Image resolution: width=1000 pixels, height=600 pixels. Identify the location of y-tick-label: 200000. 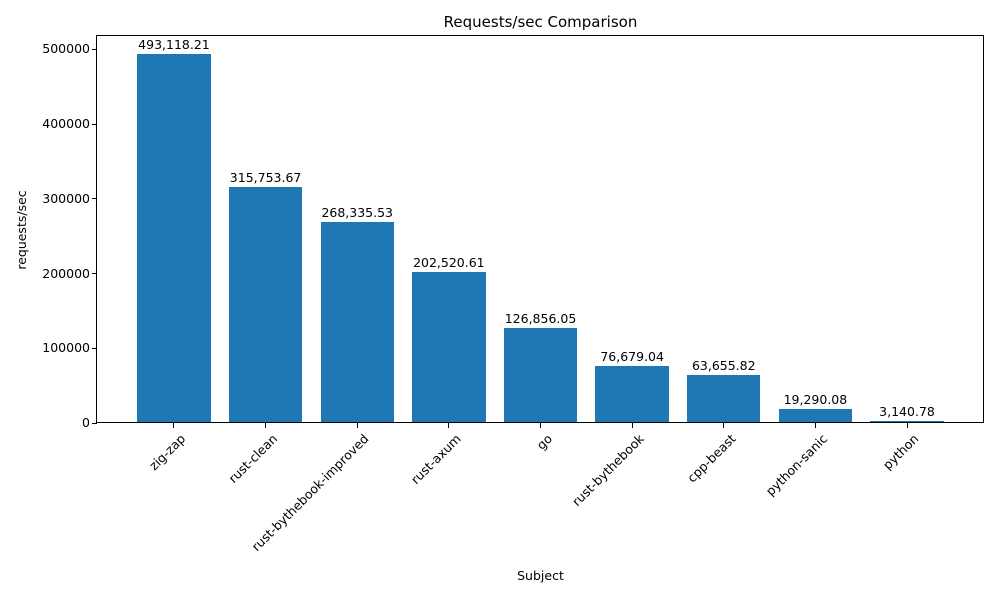
(66, 273).